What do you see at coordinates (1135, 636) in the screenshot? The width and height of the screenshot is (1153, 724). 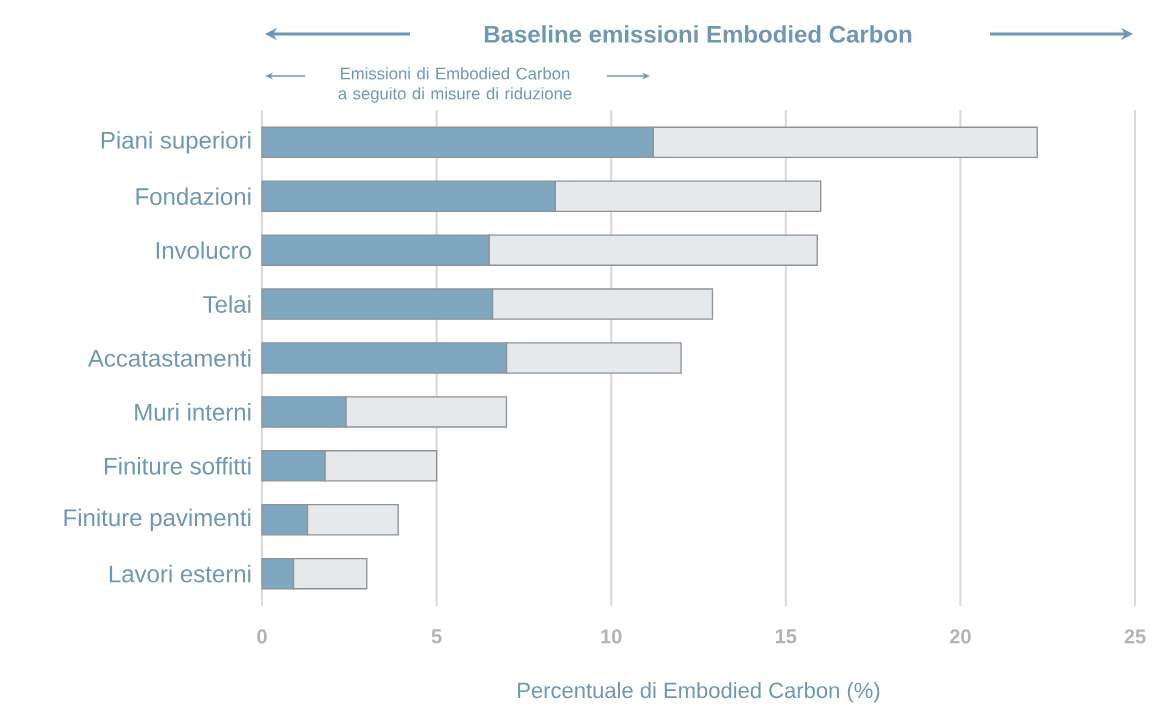 I see `x-tick-label: 25` at bounding box center [1135, 636].